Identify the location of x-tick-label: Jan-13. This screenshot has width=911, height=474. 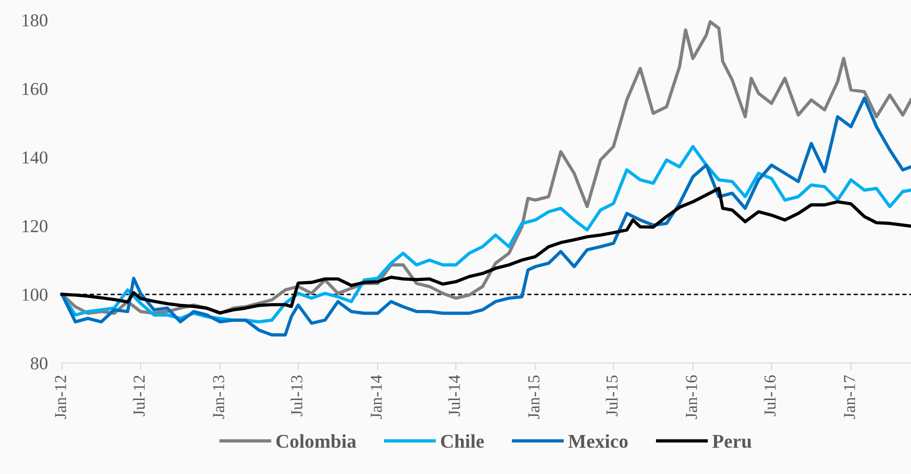
(218, 397).